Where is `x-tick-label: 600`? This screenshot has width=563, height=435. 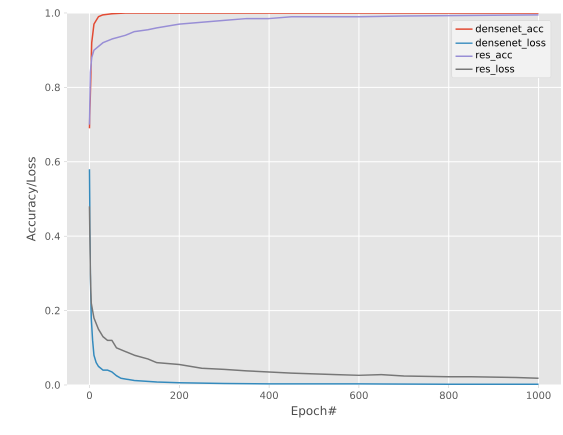
x-tick-label: 600 is located at coordinates (359, 395).